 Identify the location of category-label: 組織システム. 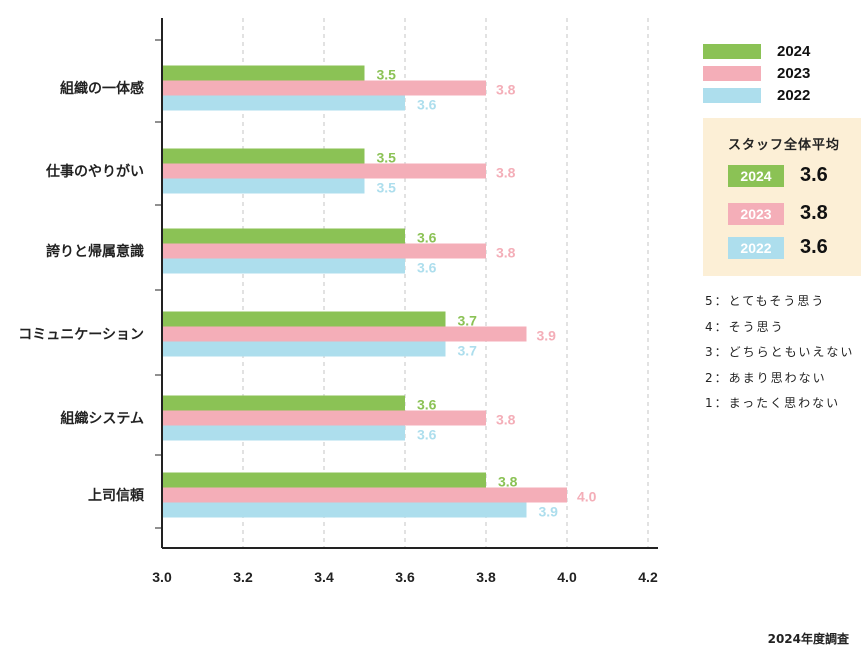
(102, 418).